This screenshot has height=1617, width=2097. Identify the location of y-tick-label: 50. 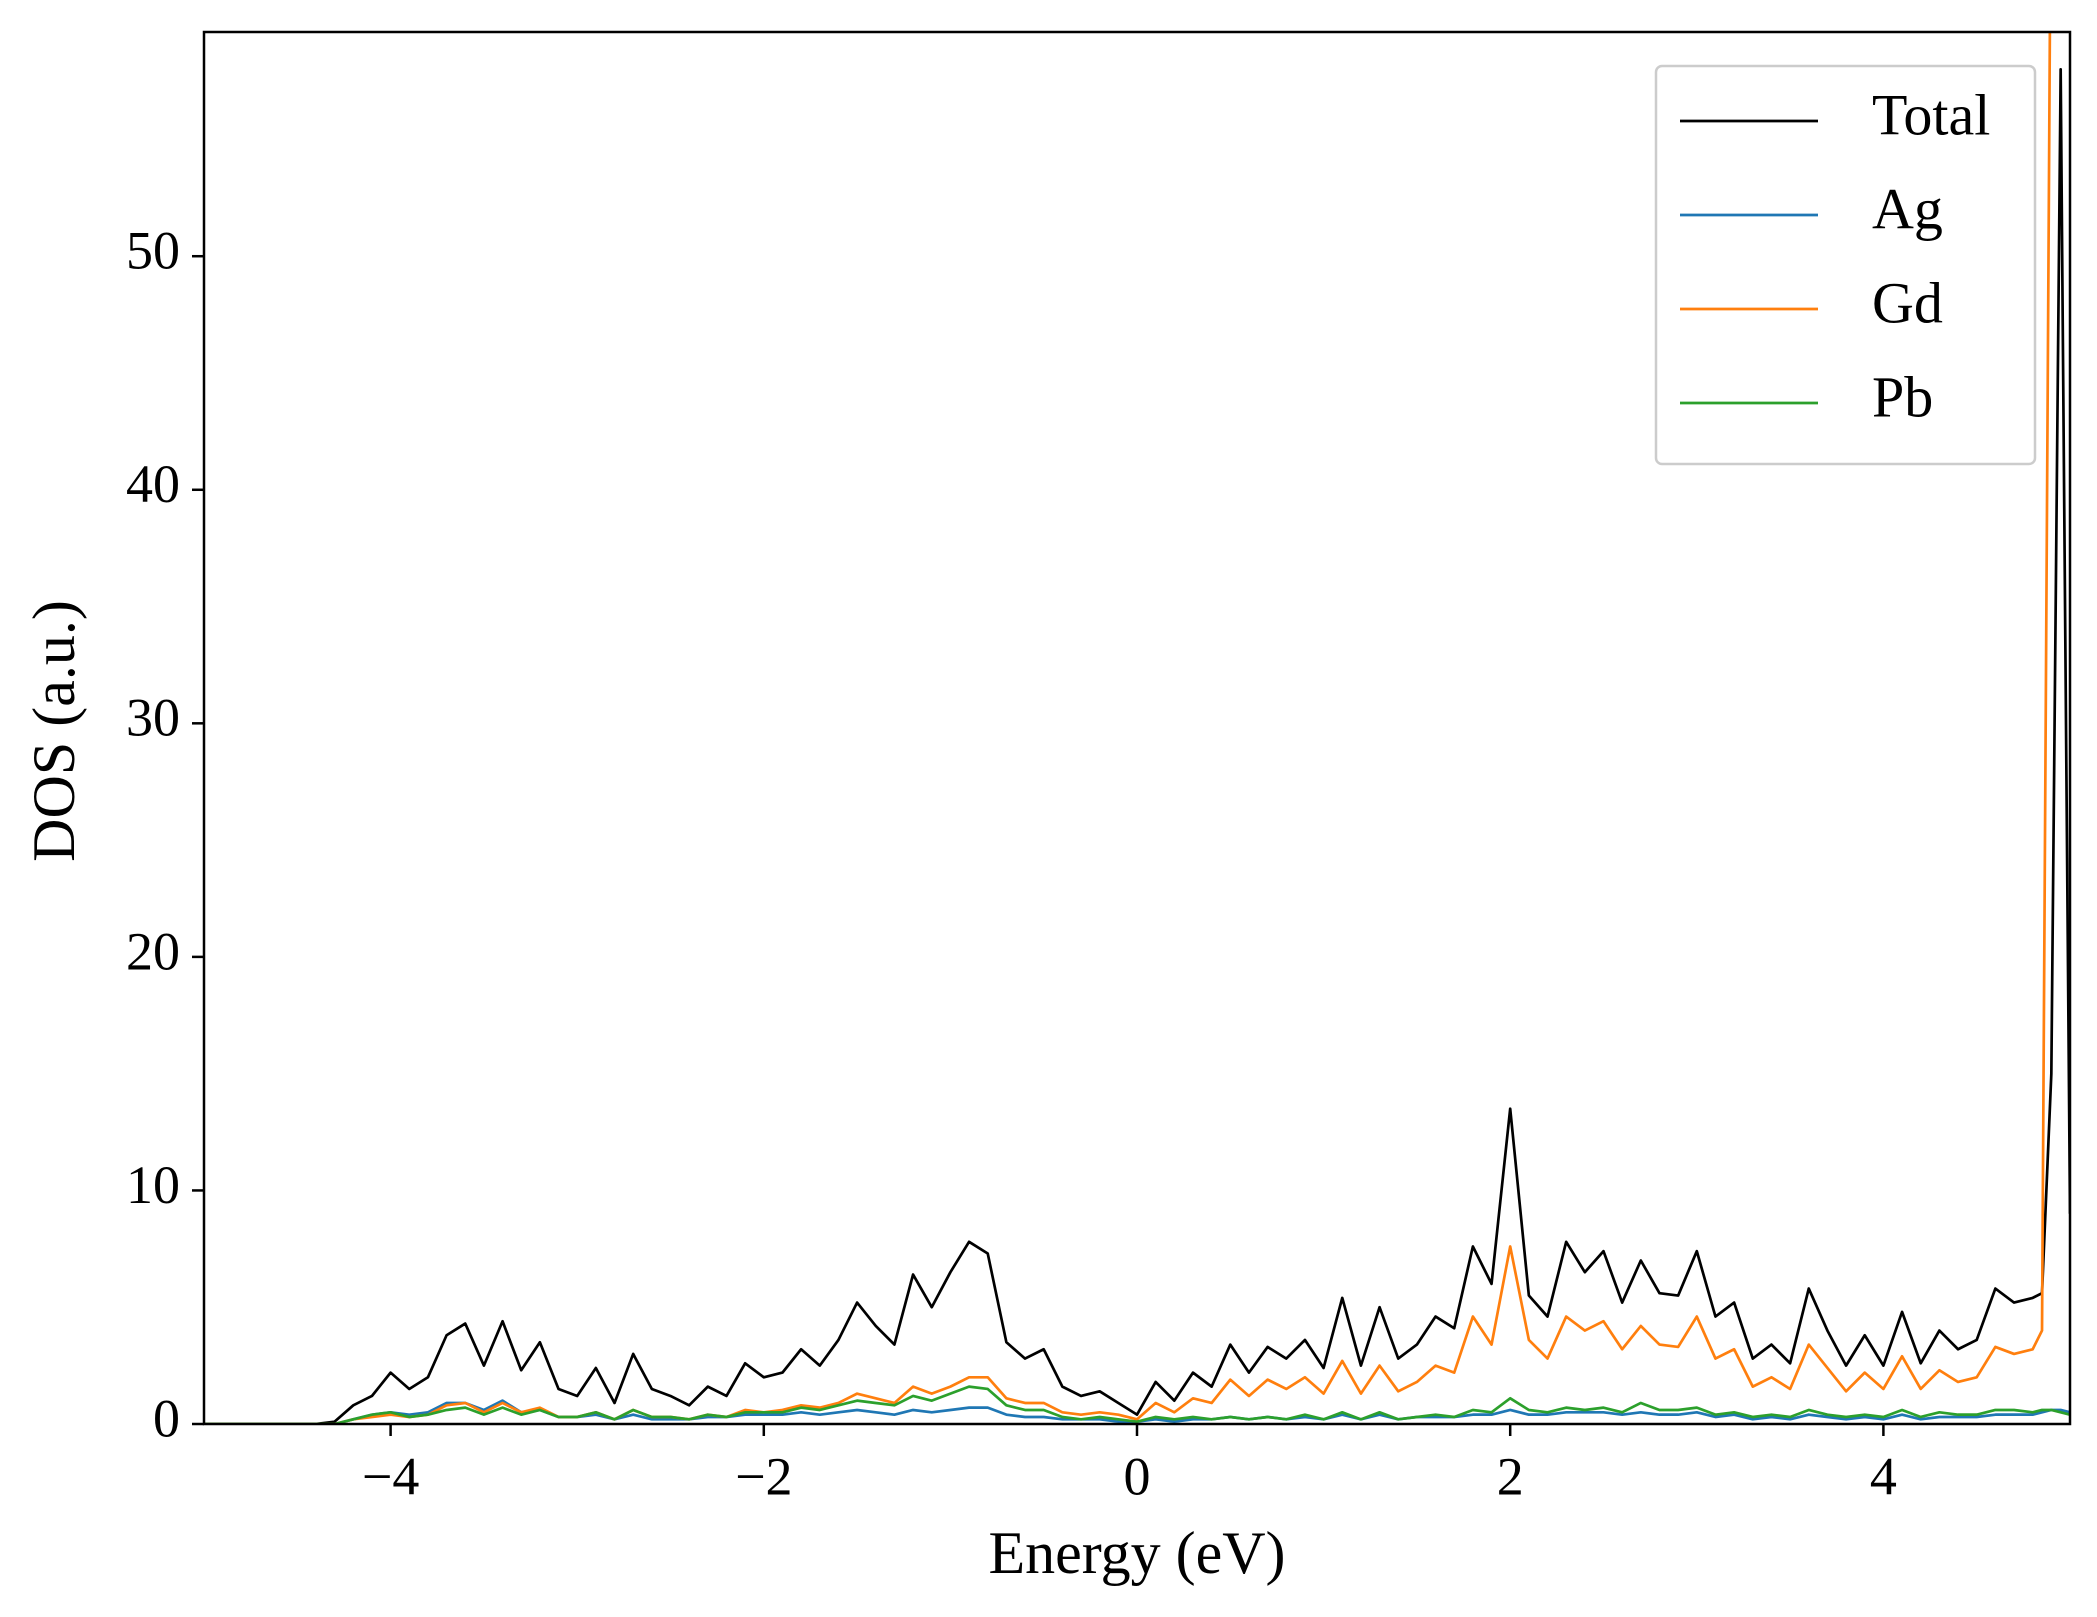
(153, 251).